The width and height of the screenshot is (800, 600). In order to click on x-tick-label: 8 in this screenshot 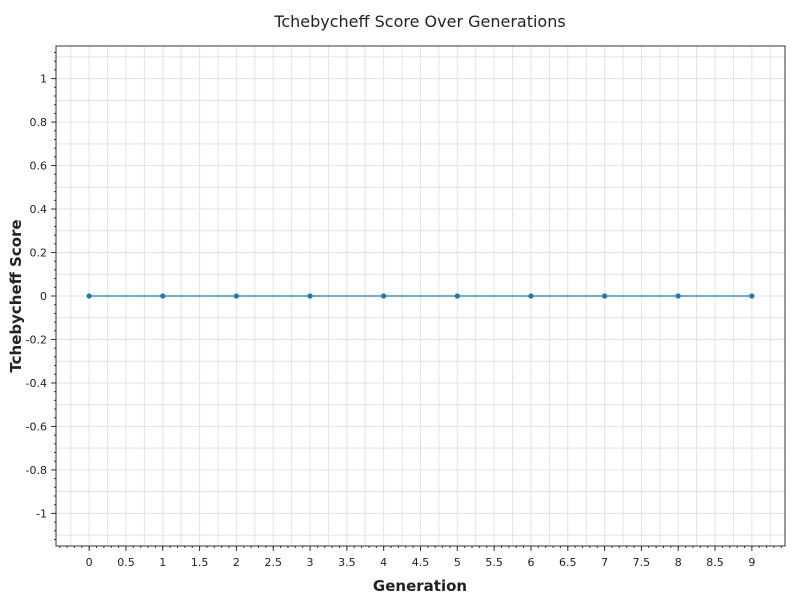, I will do `click(678, 562)`.